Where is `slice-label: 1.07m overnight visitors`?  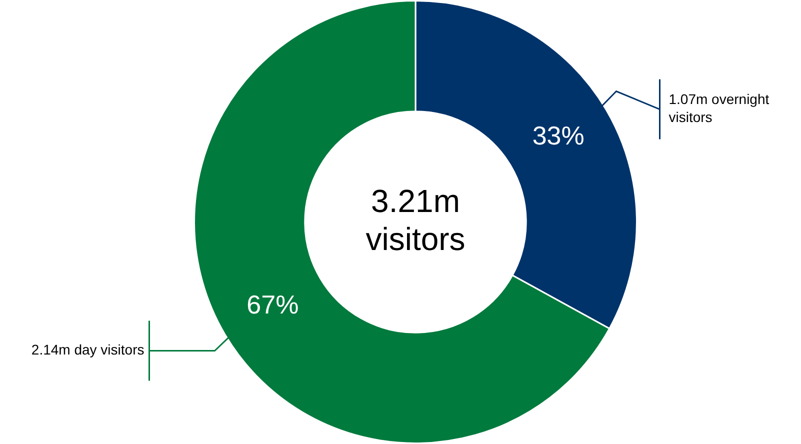
slice-label: 1.07m overnight visitors is located at coordinates (719, 108).